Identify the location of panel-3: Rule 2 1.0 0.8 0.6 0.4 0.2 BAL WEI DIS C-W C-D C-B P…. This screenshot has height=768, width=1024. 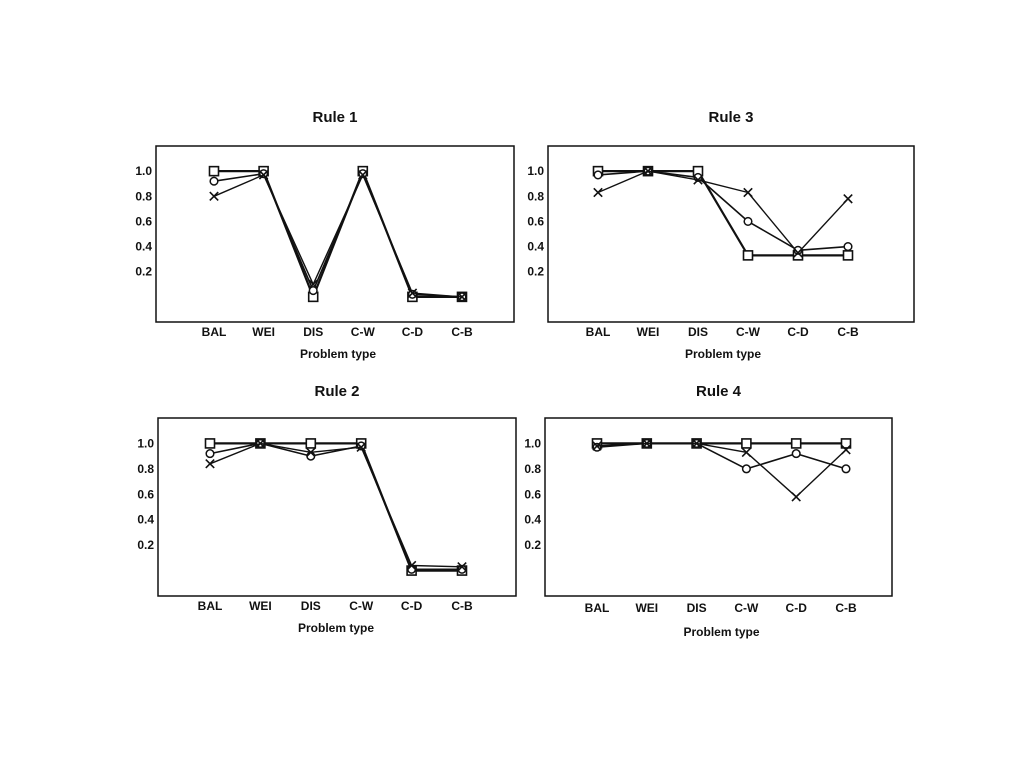
(327, 509).